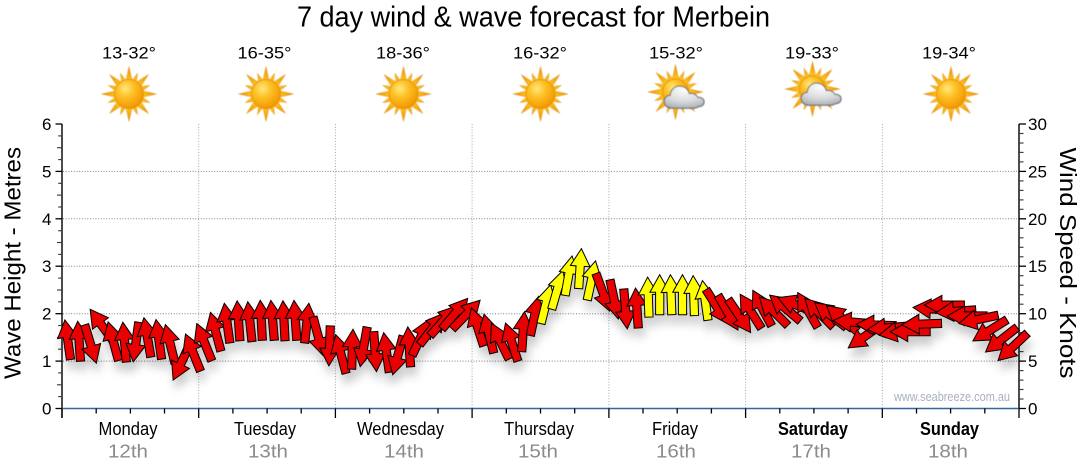 This screenshot has height=475, width=1080. Describe the element at coordinates (1037, 314) in the screenshot. I see `svg-text: 10` at that location.